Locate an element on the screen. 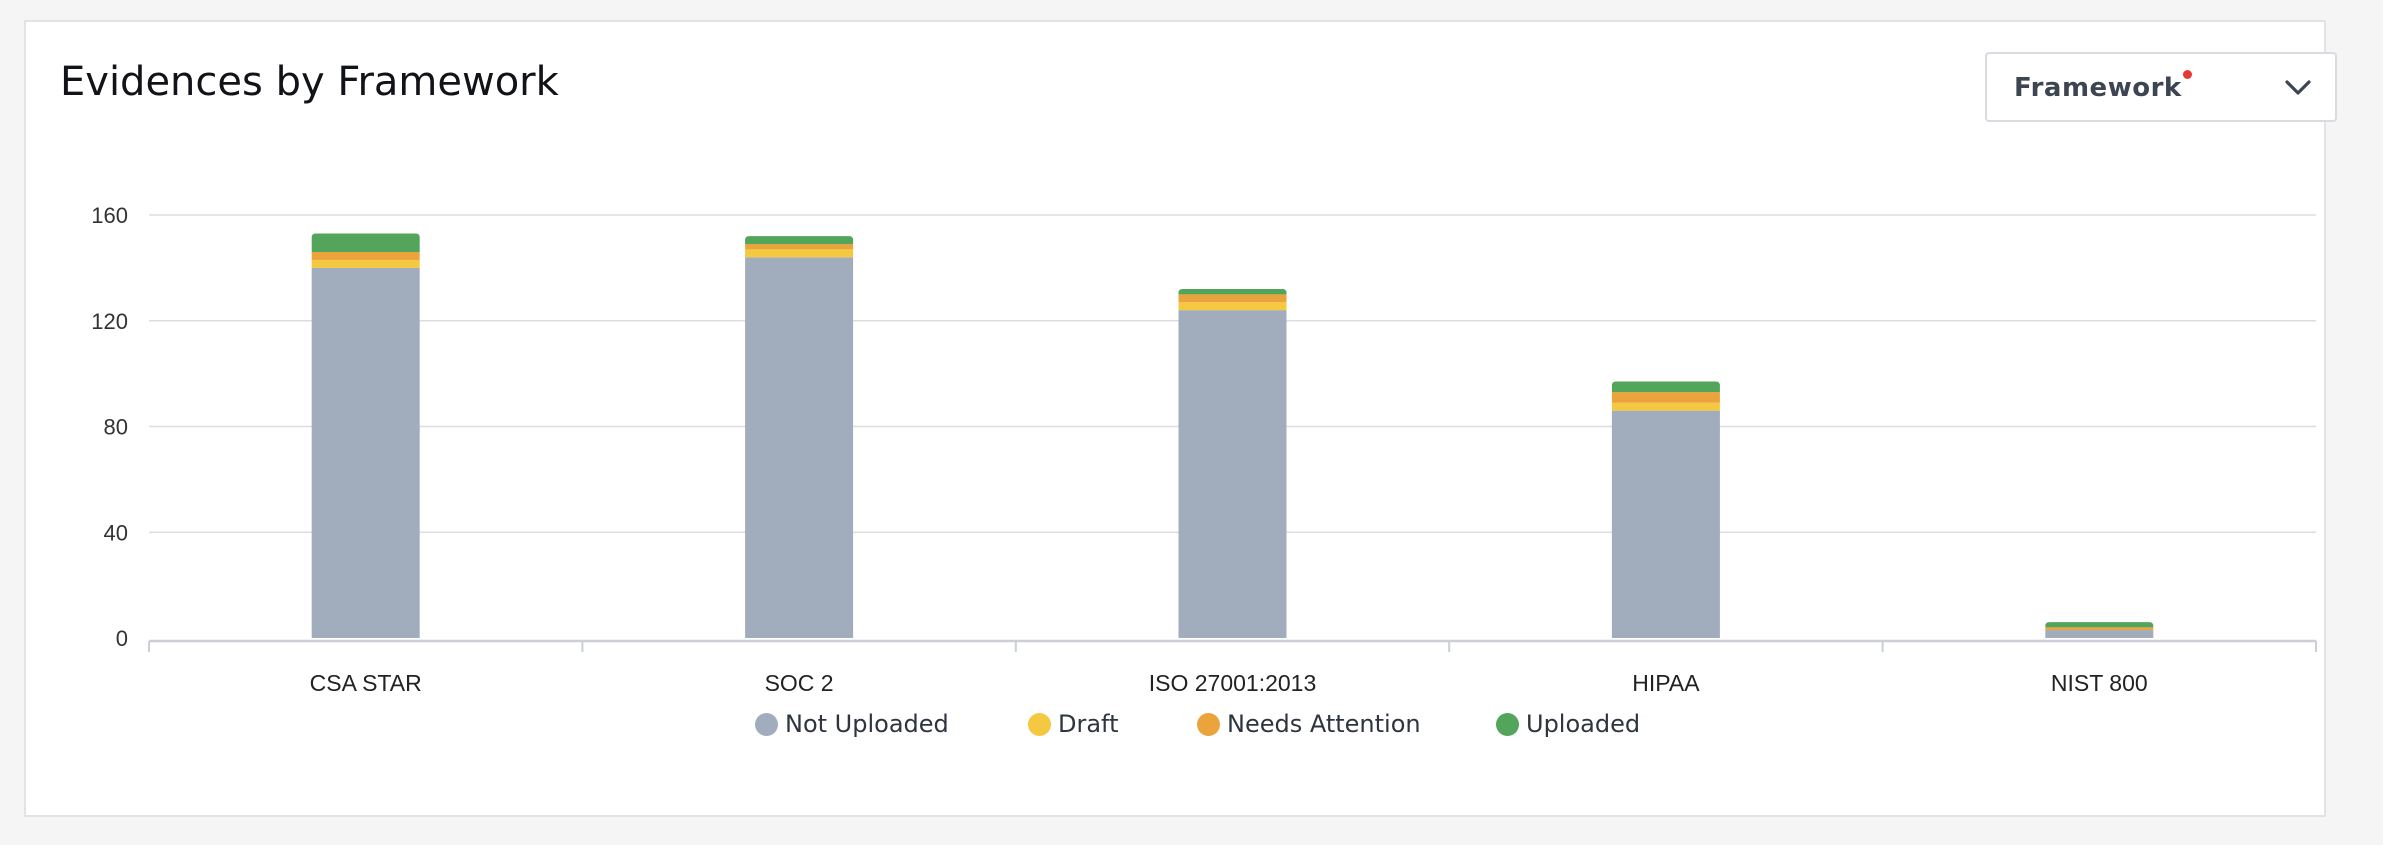 The width and height of the screenshot is (2383, 845). y-tick-label: 160 is located at coordinates (109, 215).